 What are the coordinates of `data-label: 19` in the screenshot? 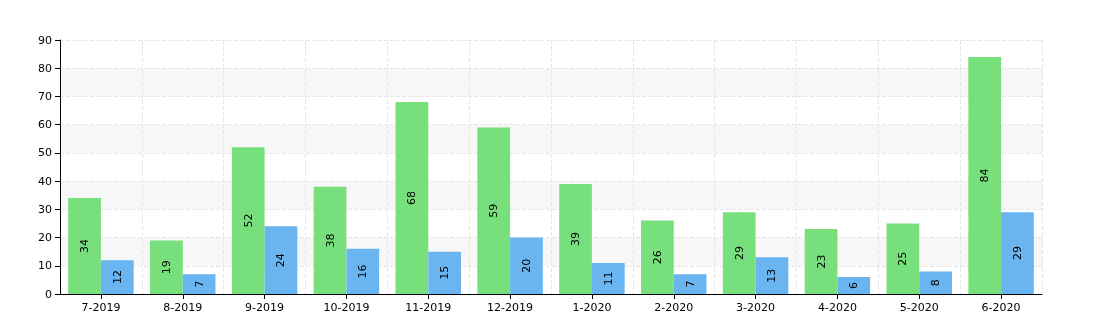 It's located at (166, 267).